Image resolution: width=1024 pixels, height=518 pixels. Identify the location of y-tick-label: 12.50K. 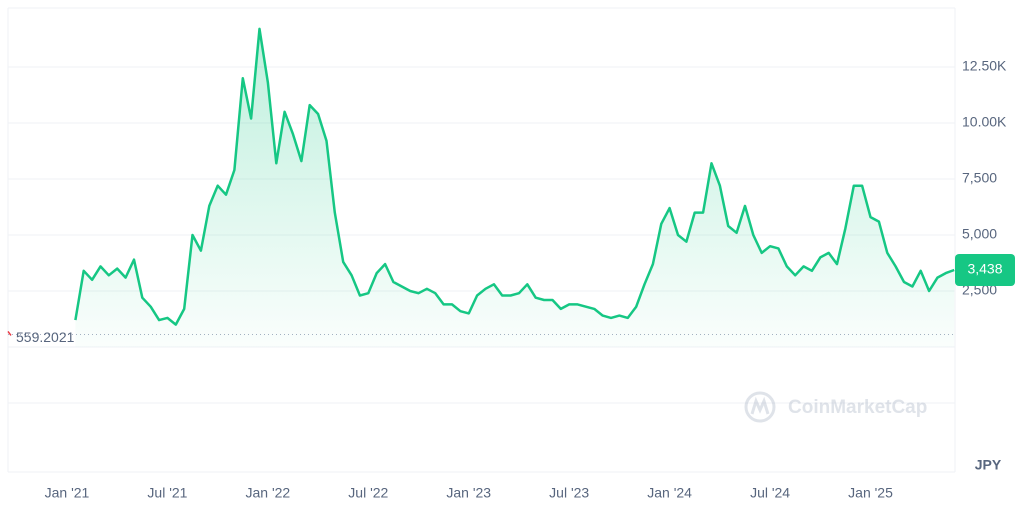
(984, 66).